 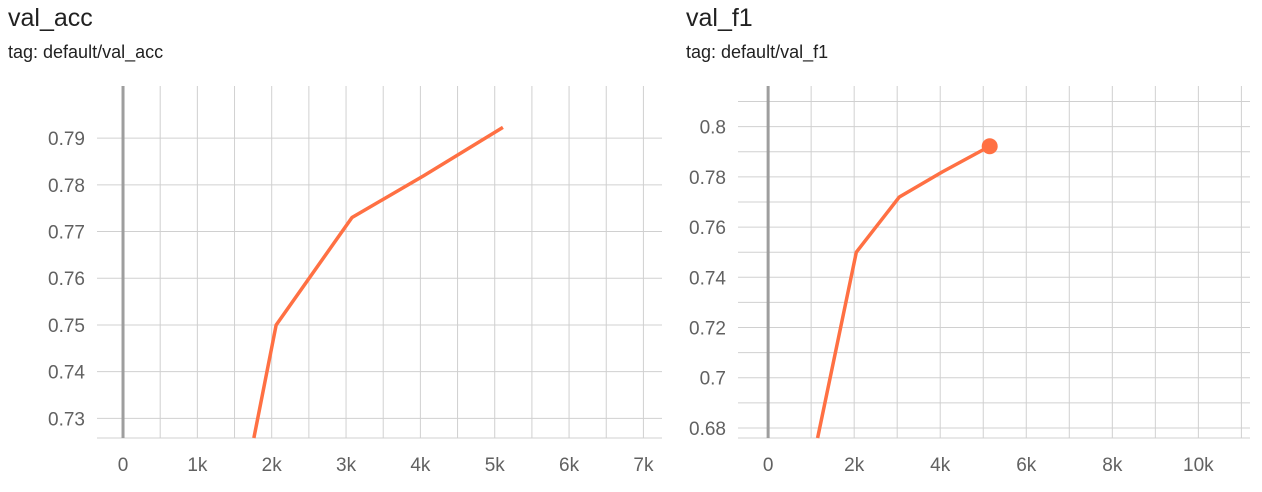 I want to click on y-tick-label: 0.7, so click(x=713, y=379).